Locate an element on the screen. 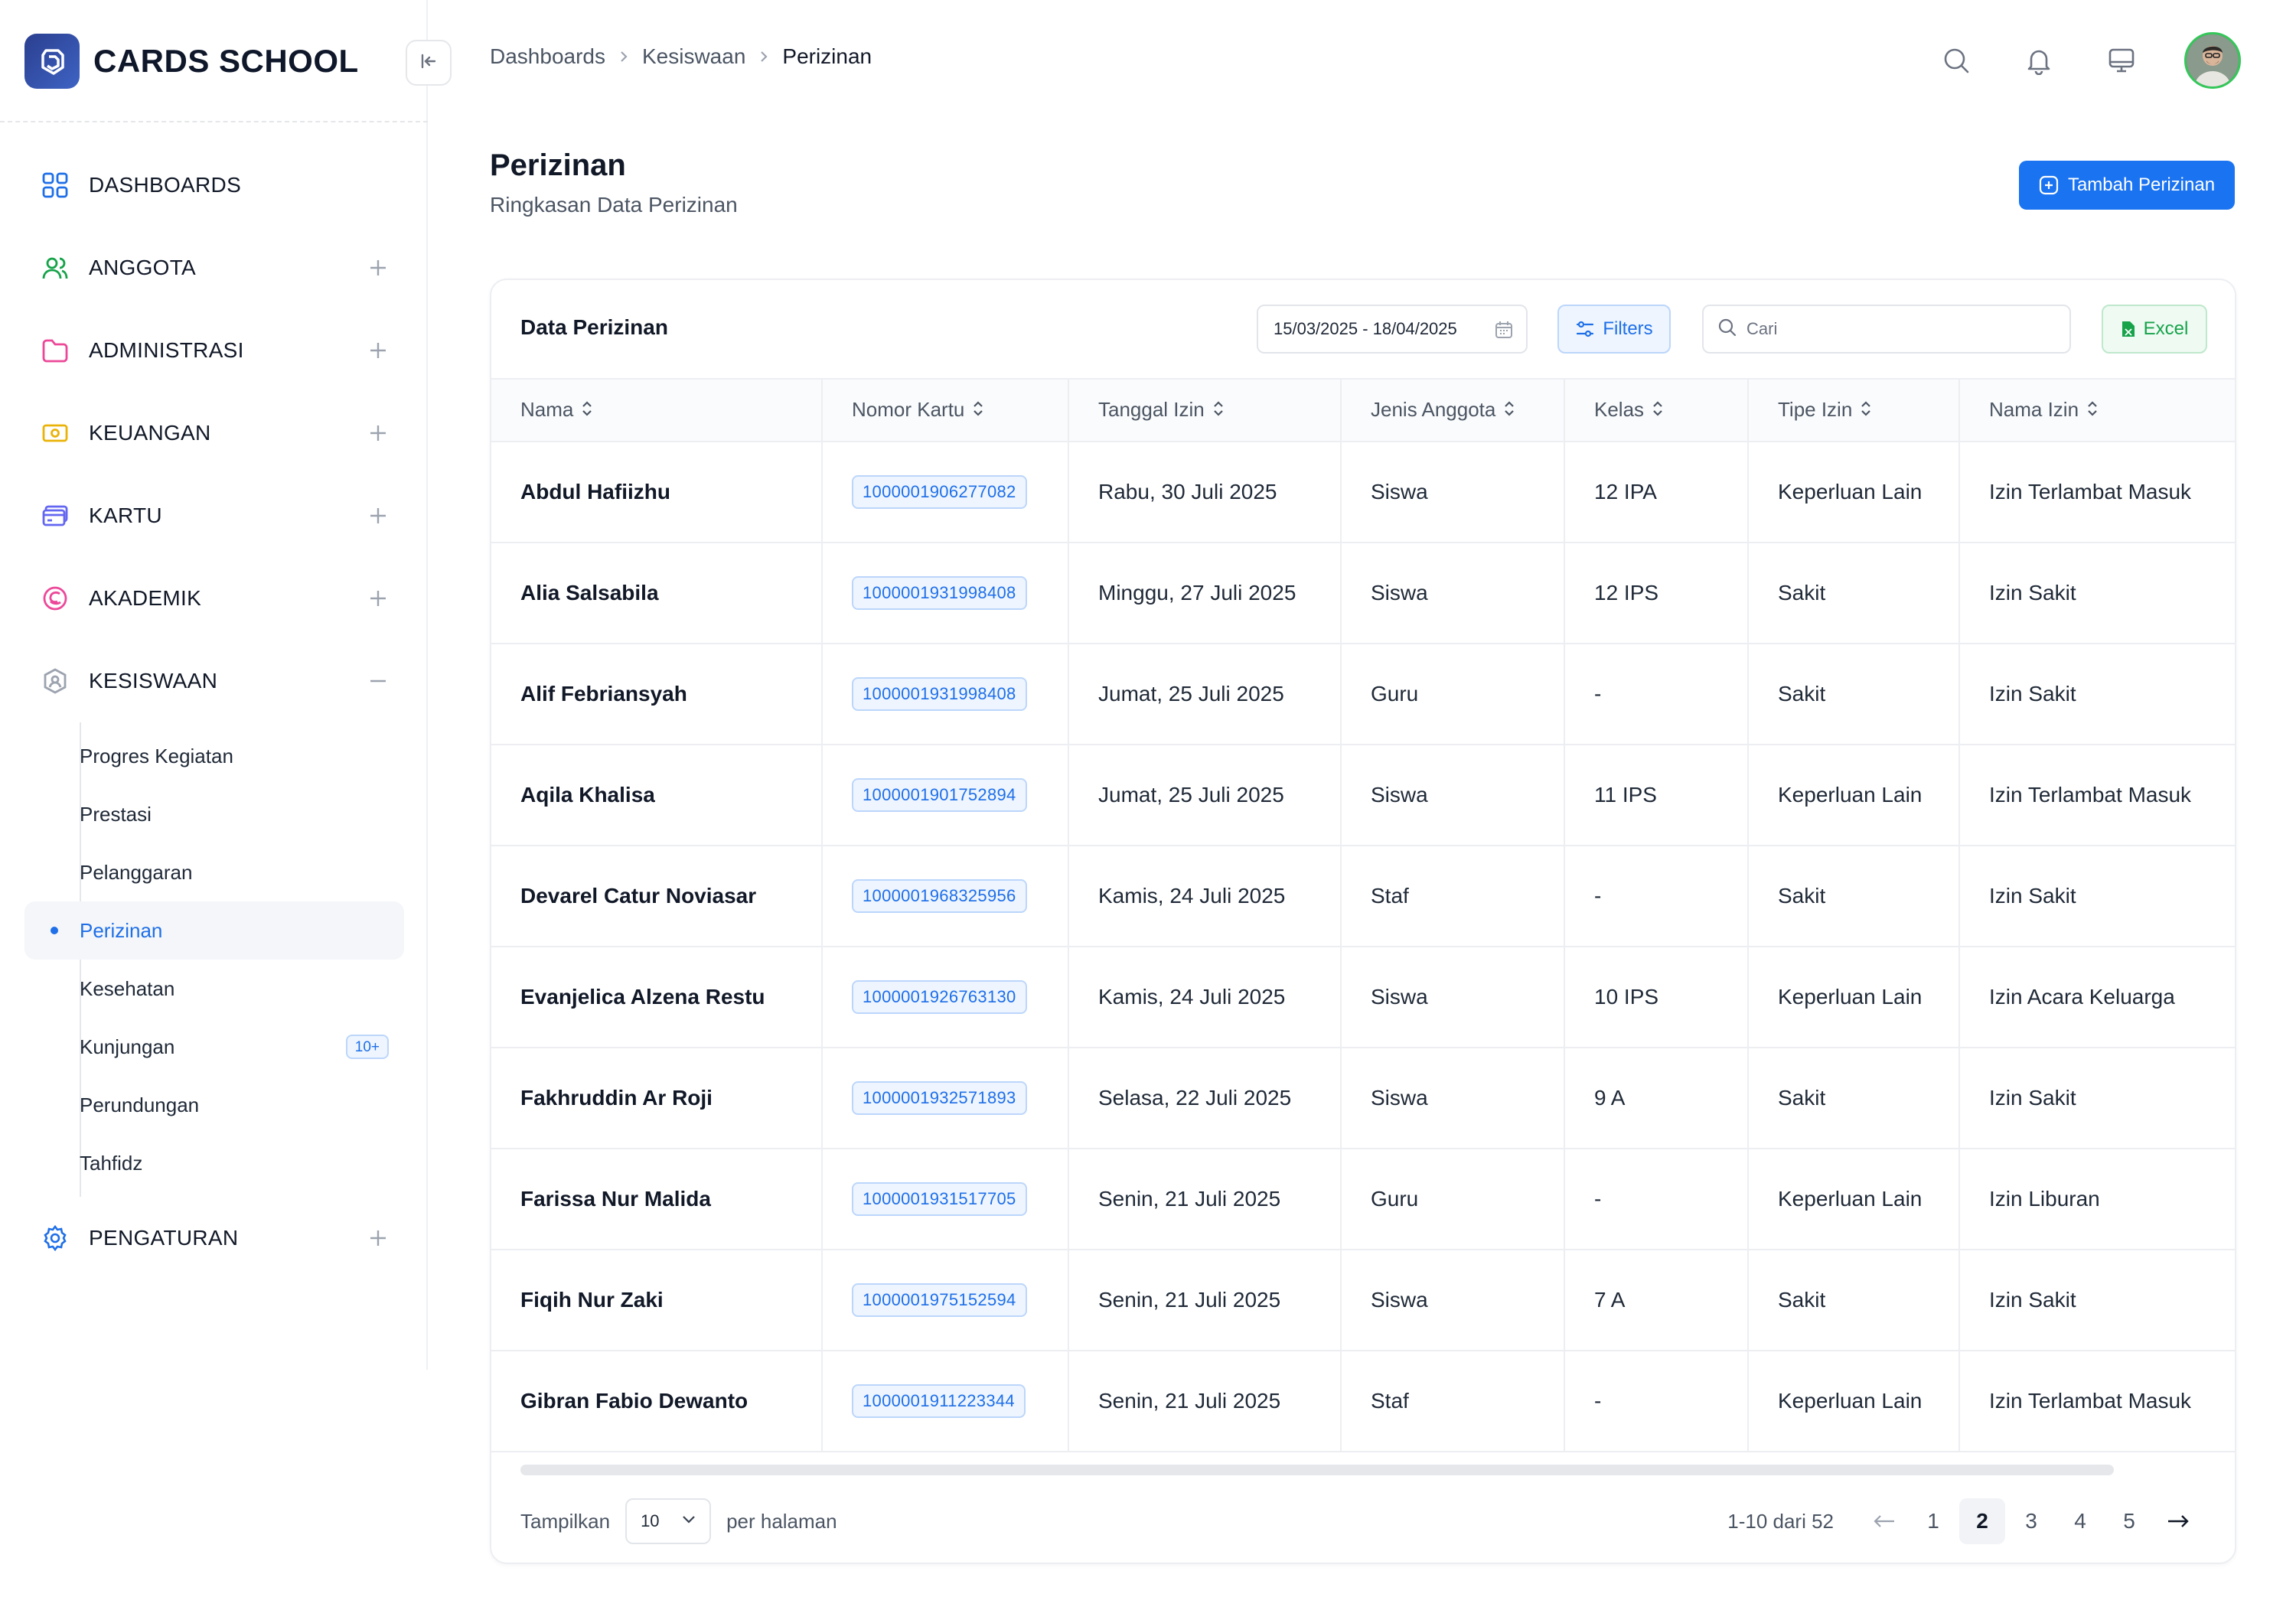 Image resolution: width=2296 pixels, height=1610 pixels. card-number-badge: 1000001926763130 is located at coordinates (939, 997).